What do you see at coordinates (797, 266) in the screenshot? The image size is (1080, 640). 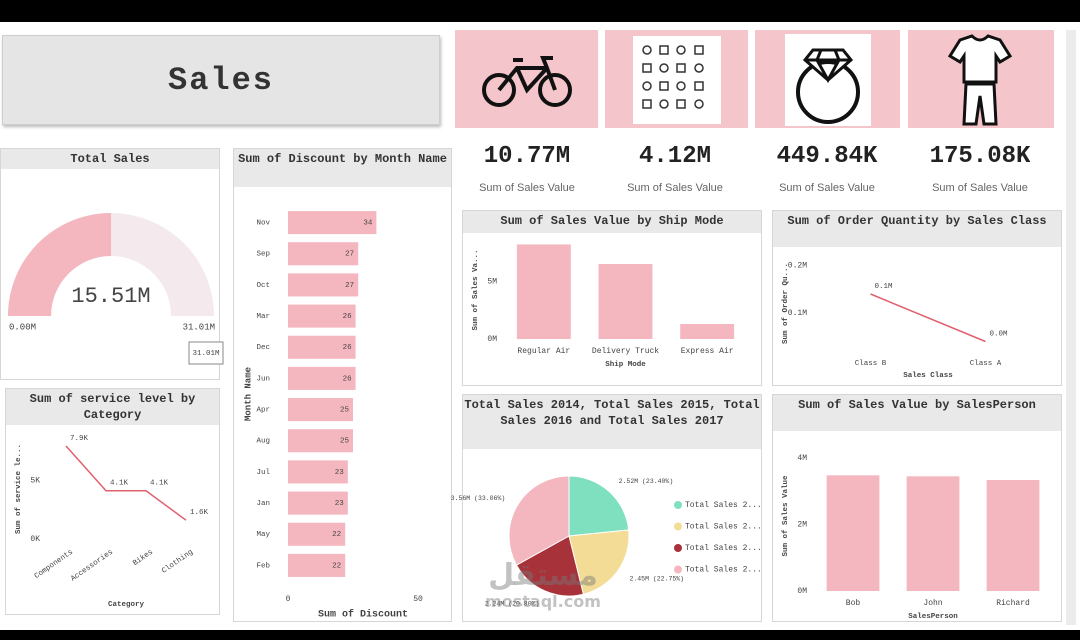 I see `y-tick-label: 0.2M` at bounding box center [797, 266].